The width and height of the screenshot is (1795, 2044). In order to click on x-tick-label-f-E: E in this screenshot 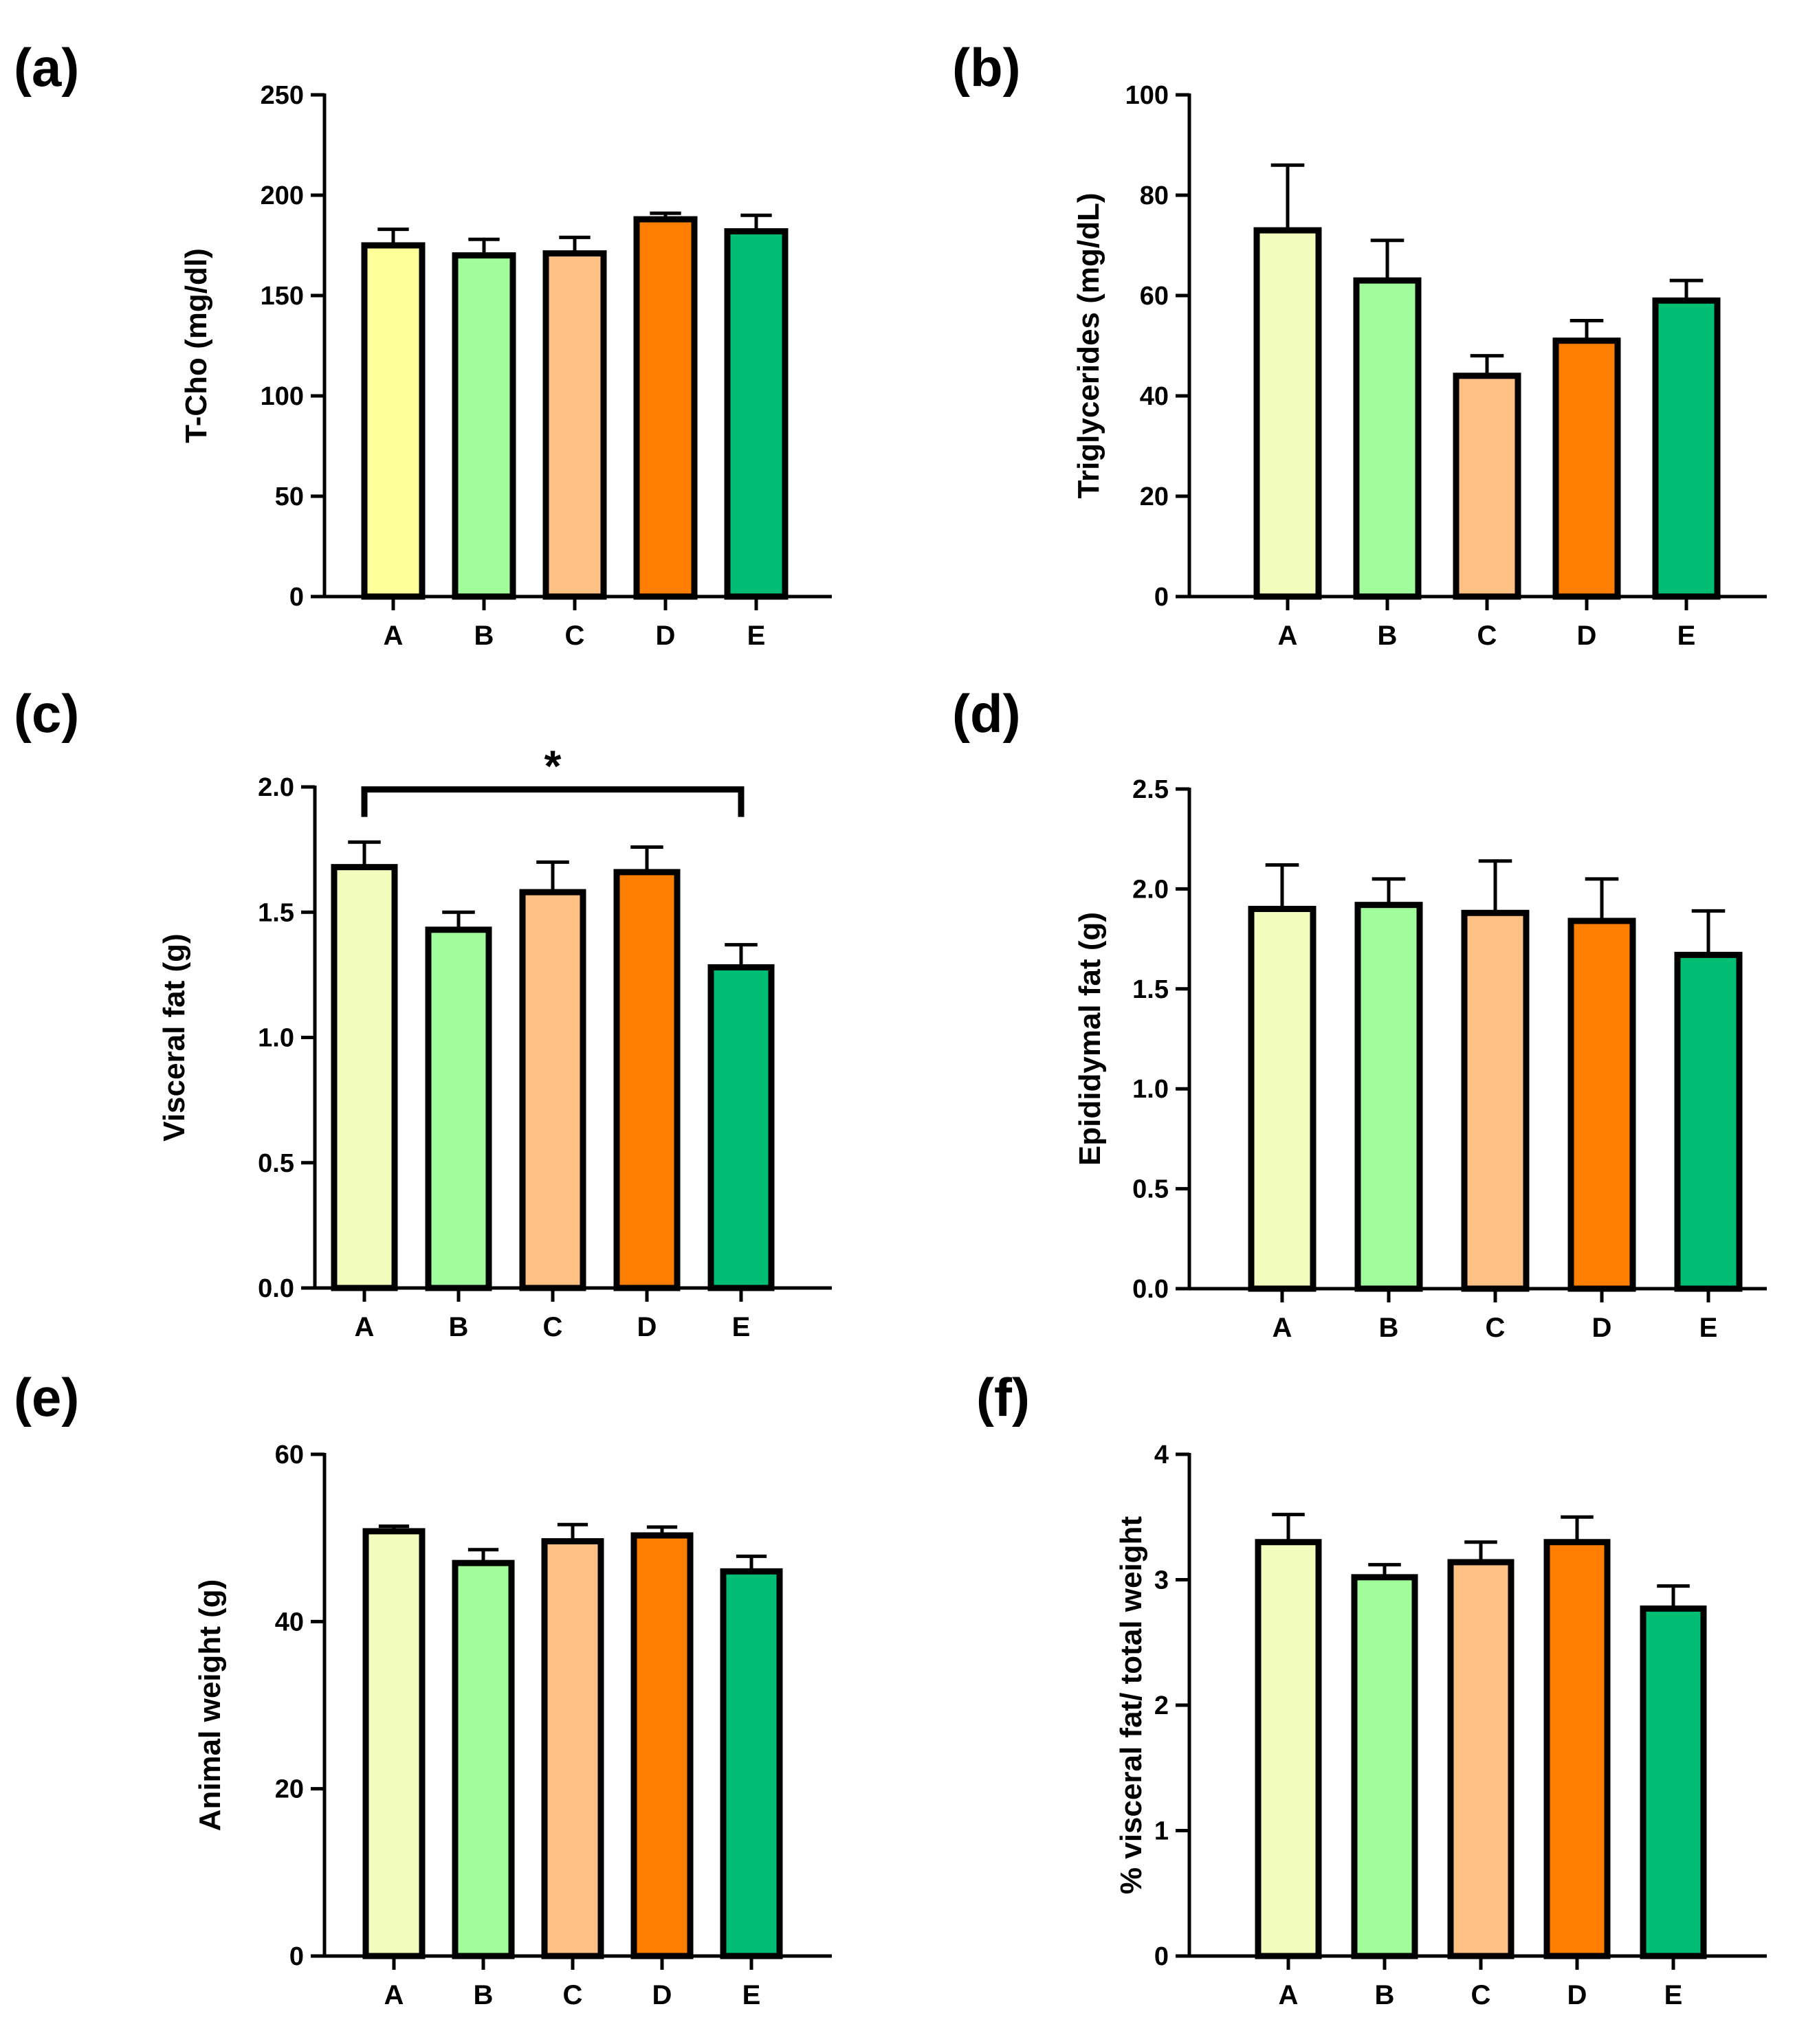, I will do `click(1673, 1995)`.